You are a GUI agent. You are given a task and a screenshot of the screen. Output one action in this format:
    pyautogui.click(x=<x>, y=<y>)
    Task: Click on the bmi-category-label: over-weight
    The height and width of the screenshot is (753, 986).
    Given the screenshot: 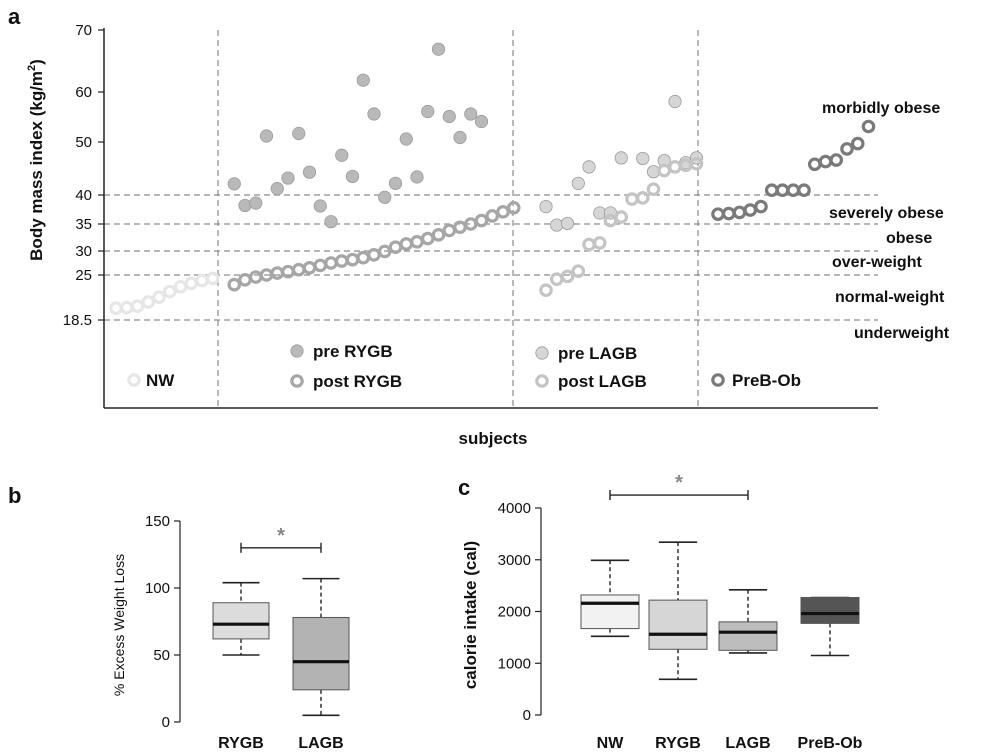 What is the action you would take?
    pyautogui.click(x=877, y=262)
    